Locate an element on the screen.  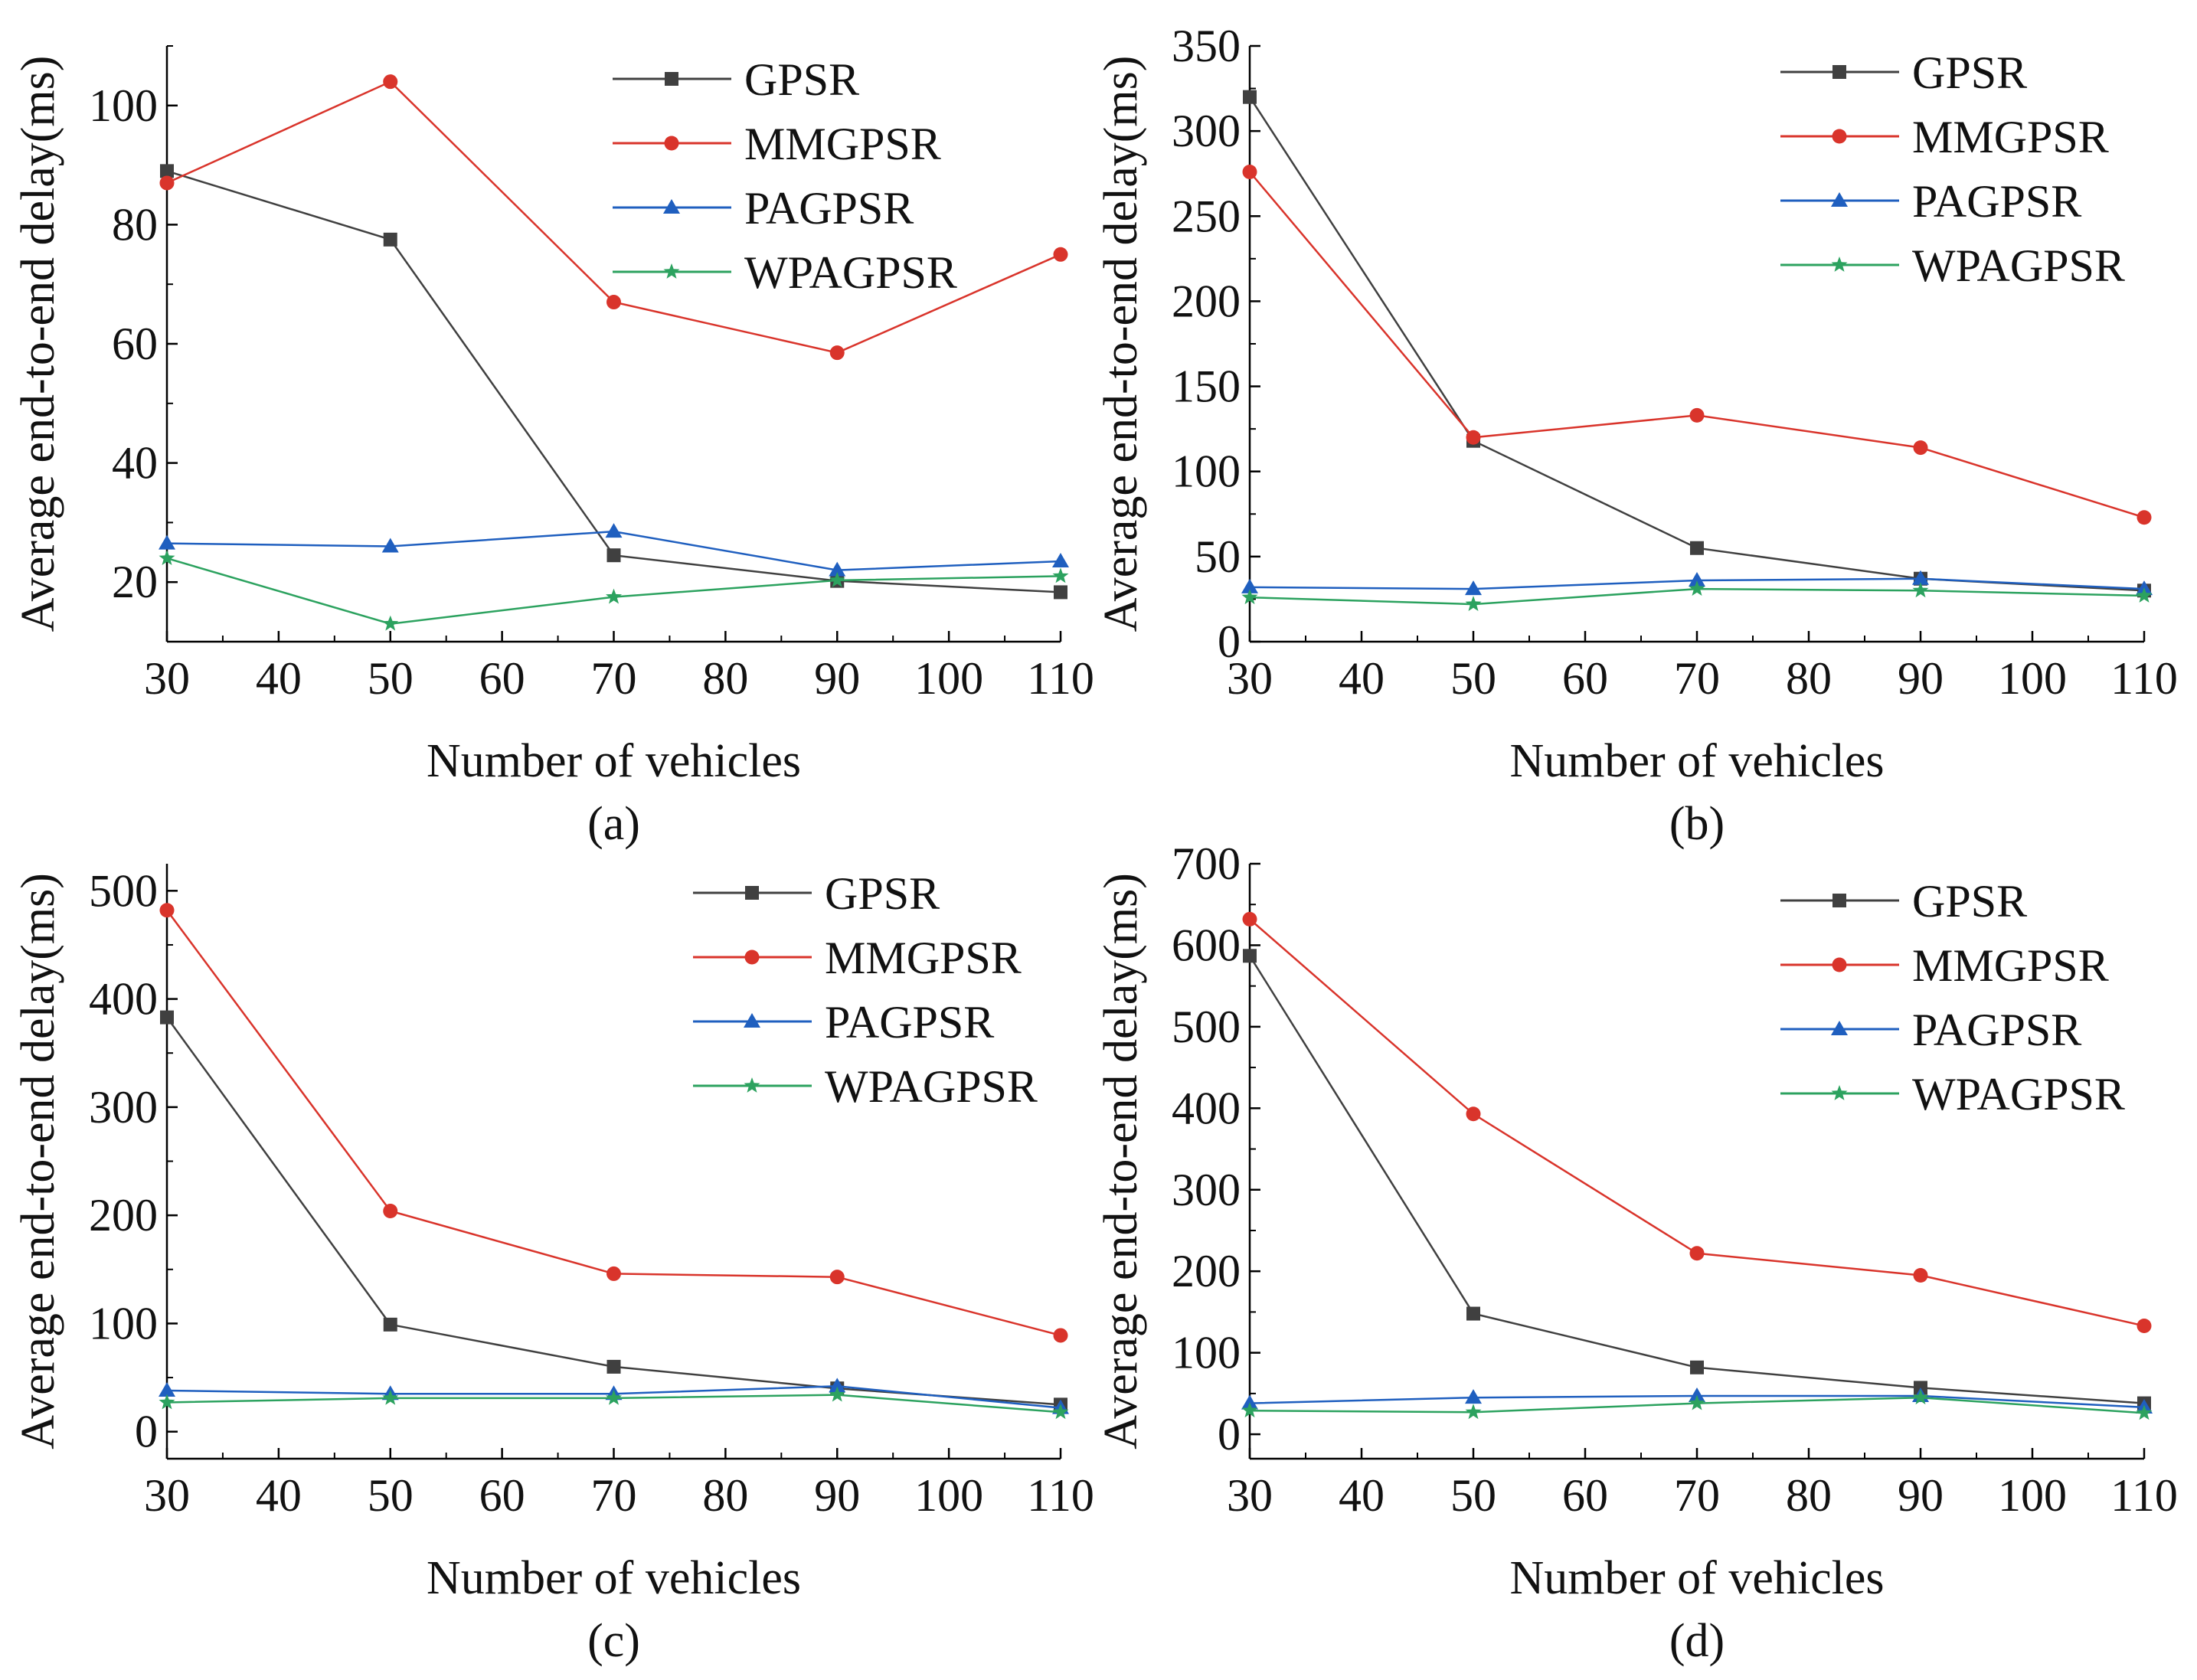
panel-b-x-tick-label: 60 is located at coordinates (1585, 678).